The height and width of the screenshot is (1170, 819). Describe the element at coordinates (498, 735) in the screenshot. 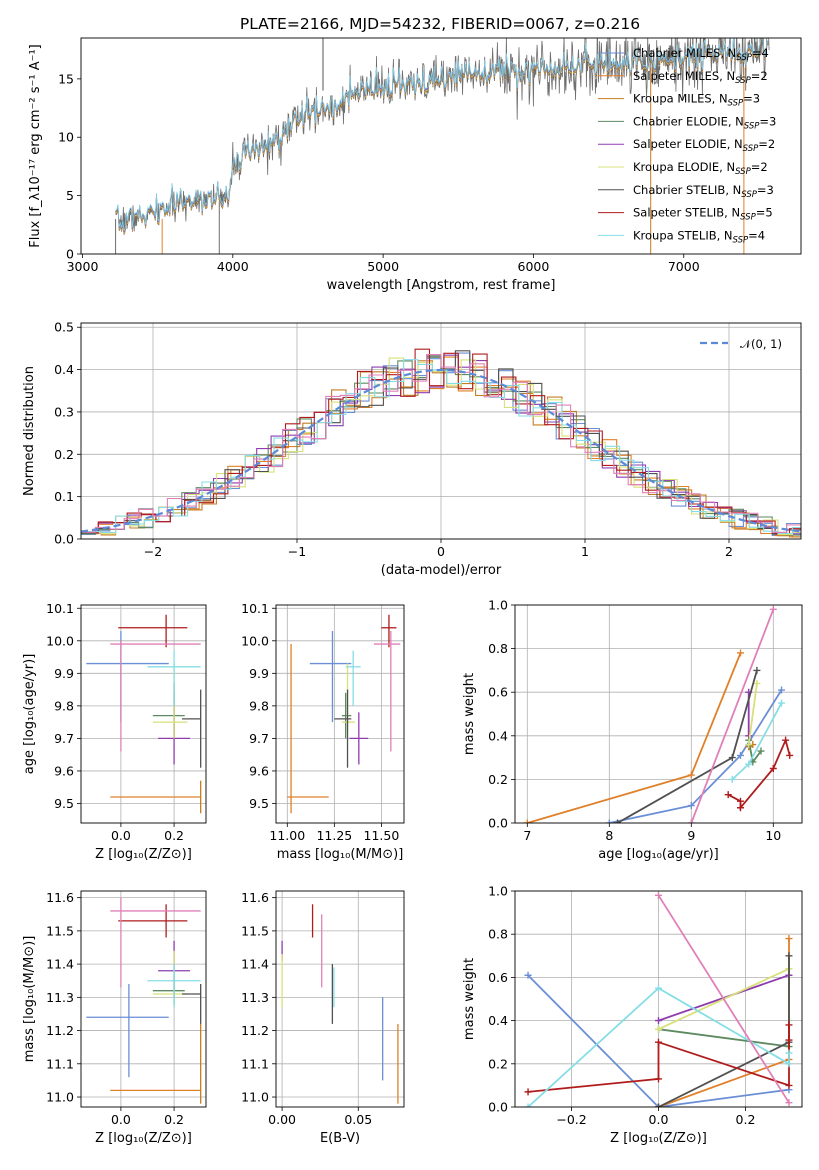

I see `y-tick-label: 0.4` at that location.